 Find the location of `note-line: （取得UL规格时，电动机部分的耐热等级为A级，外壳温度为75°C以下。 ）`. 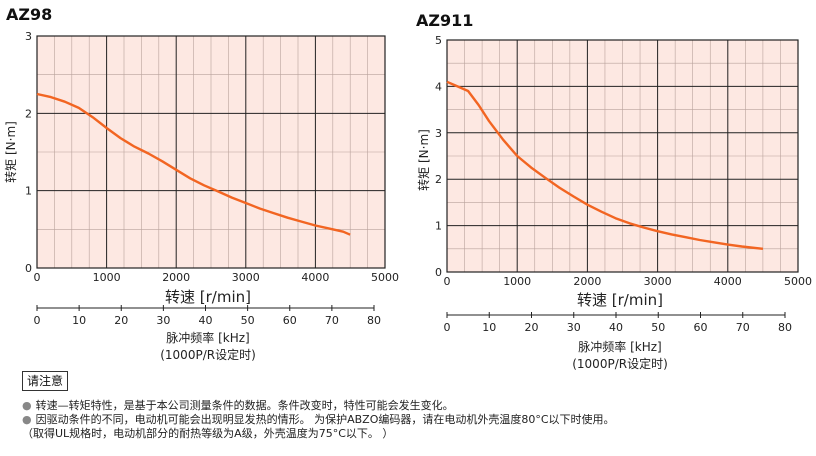

note-line: （取得UL规格时，电动机部分的耐热等级为A级，外壳温度为75°C以下。 ） is located at coordinates (318, 434).